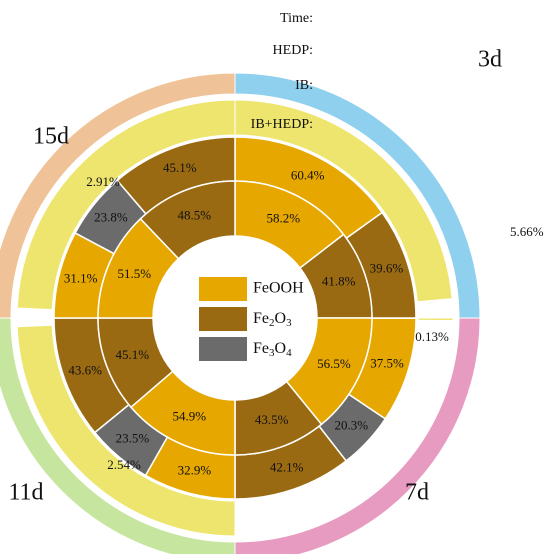  Describe the element at coordinates (417, 493) in the screenshot. I see `period-label-7d: 7d` at that location.